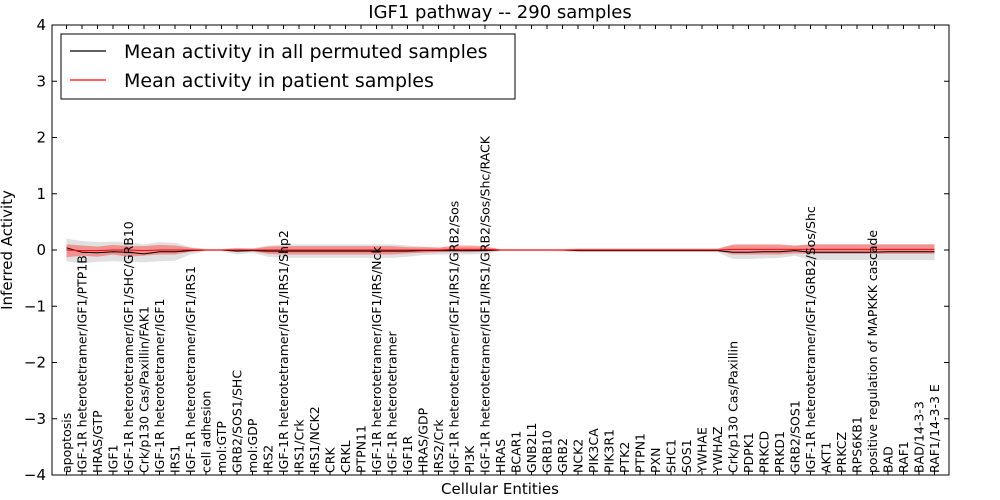 The height and width of the screenshot is (500, 1000). I want to click on x-tick-label: positive regulation of MAPKKK cascade, so click(872, 351).